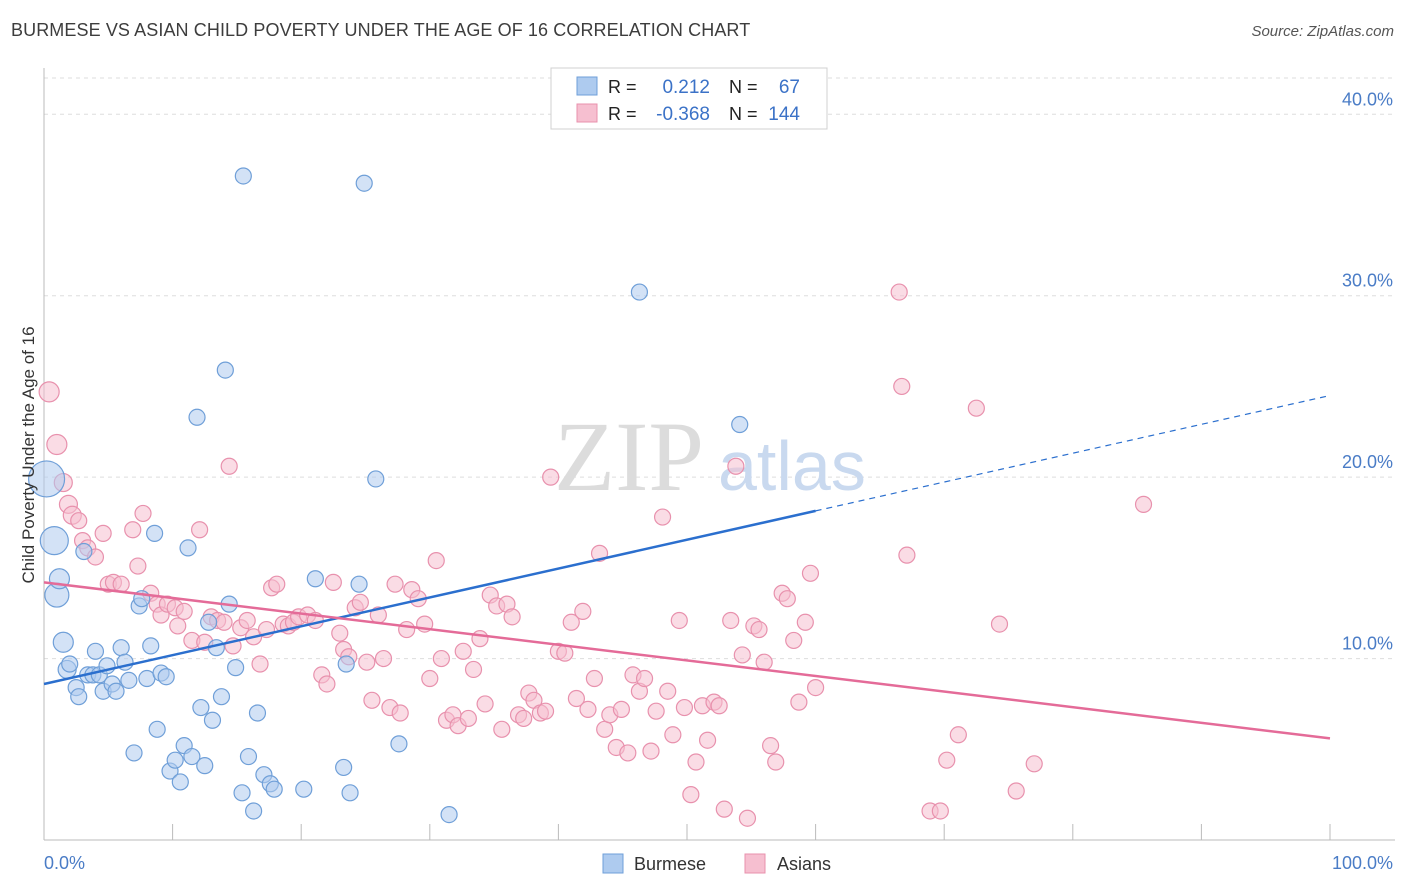 The height and width of the screenshot is (892, 1406). What do you see at coordinates (743, 87) in the screenshot?
I see `legend-n-label-burmese: N =` at bounding box center [743, 87].